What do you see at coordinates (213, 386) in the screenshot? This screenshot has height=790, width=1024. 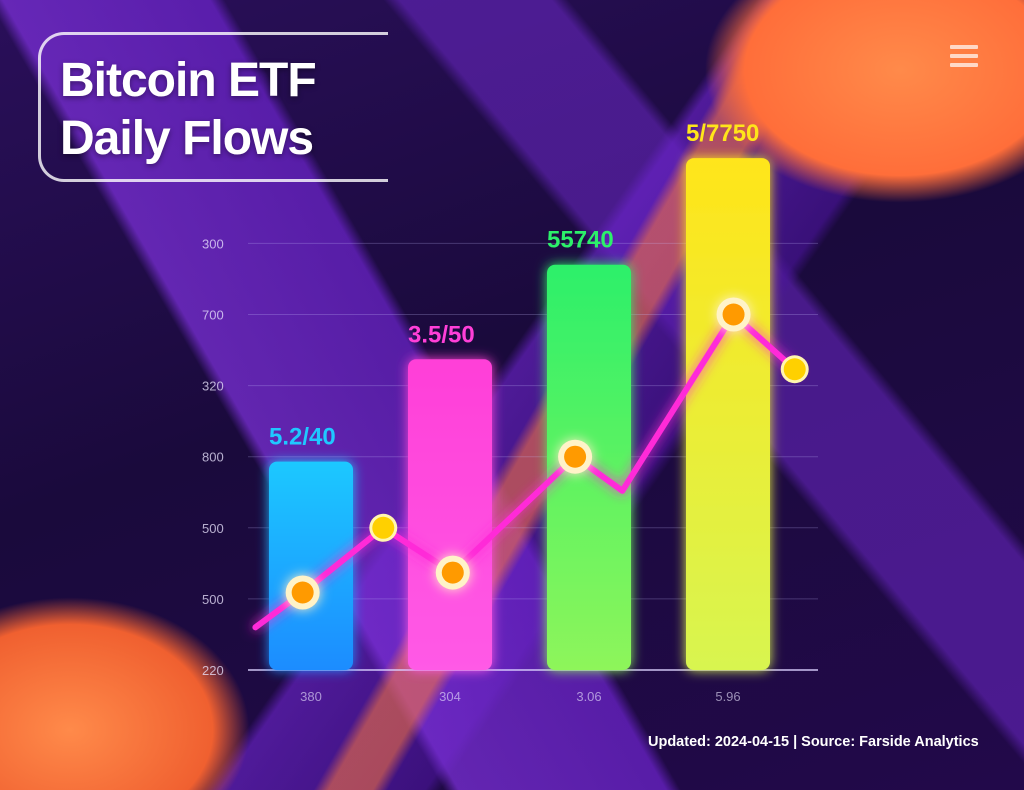 I see `y-tick-label: 320` at bounding box center [213, 386].